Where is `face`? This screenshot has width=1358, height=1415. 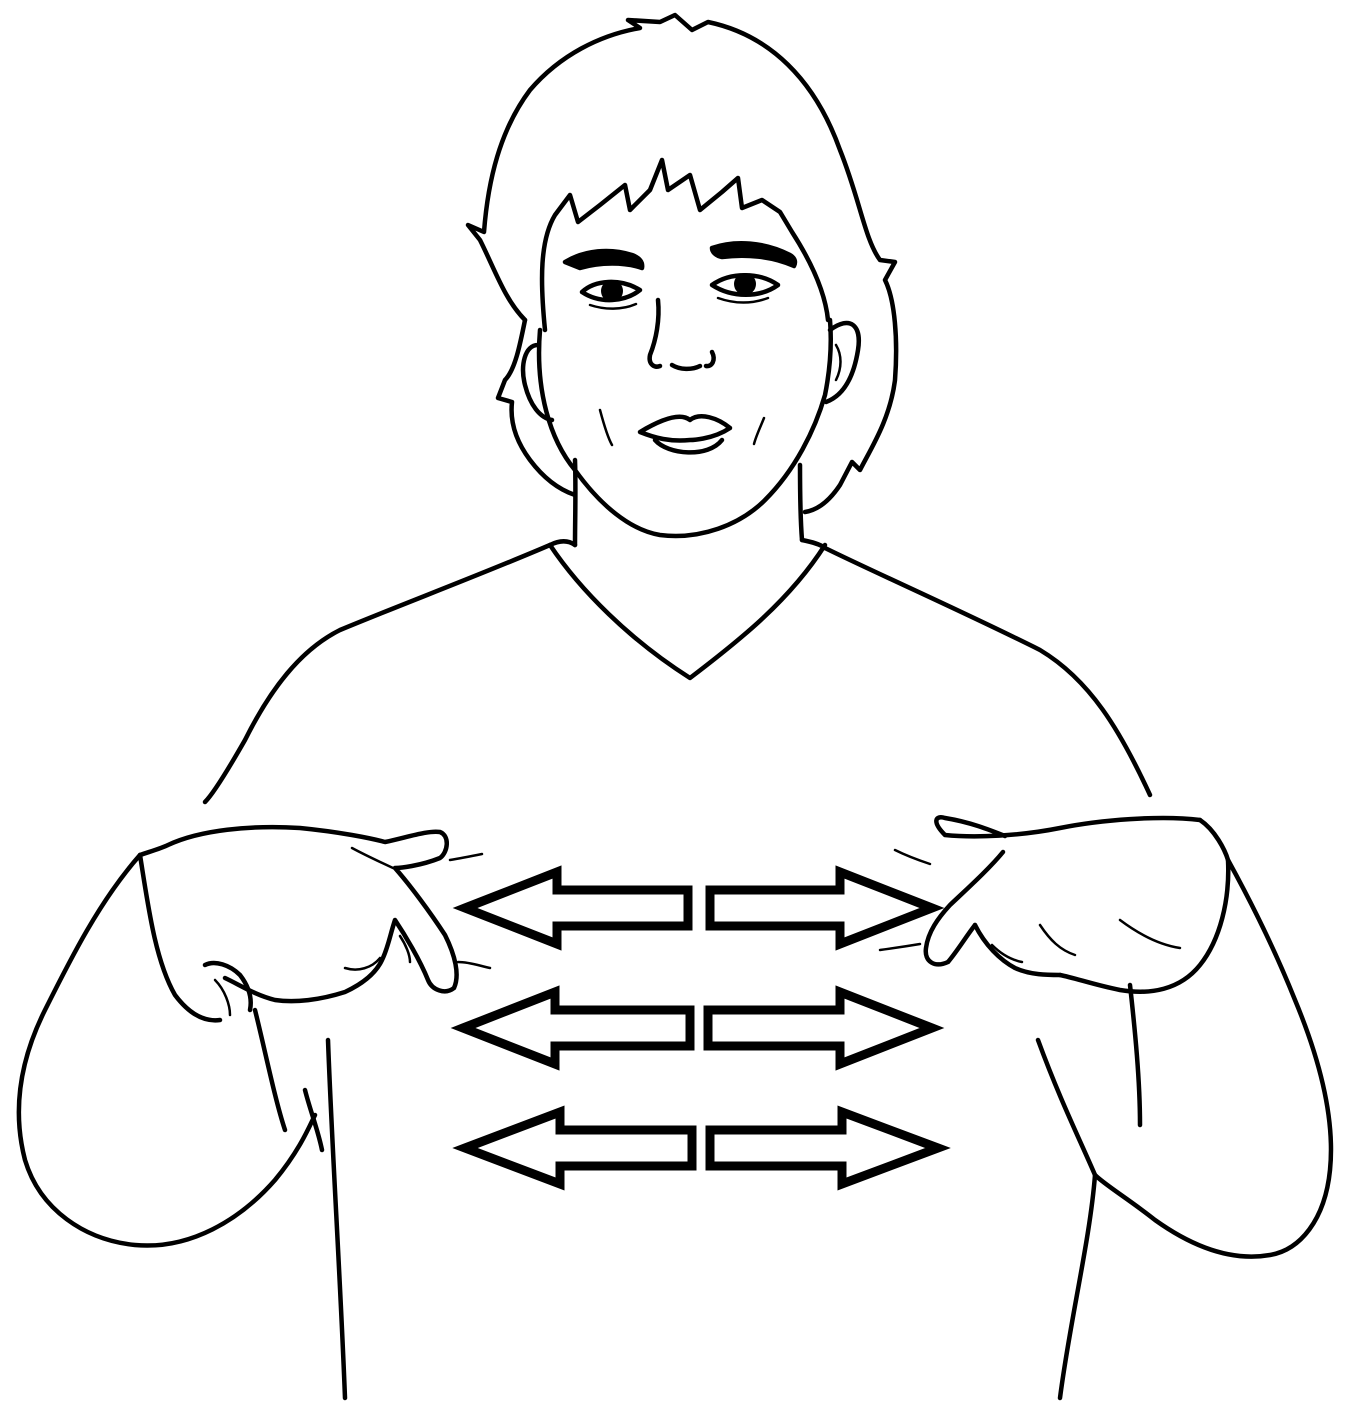
face is located at coordinates (690, 428).